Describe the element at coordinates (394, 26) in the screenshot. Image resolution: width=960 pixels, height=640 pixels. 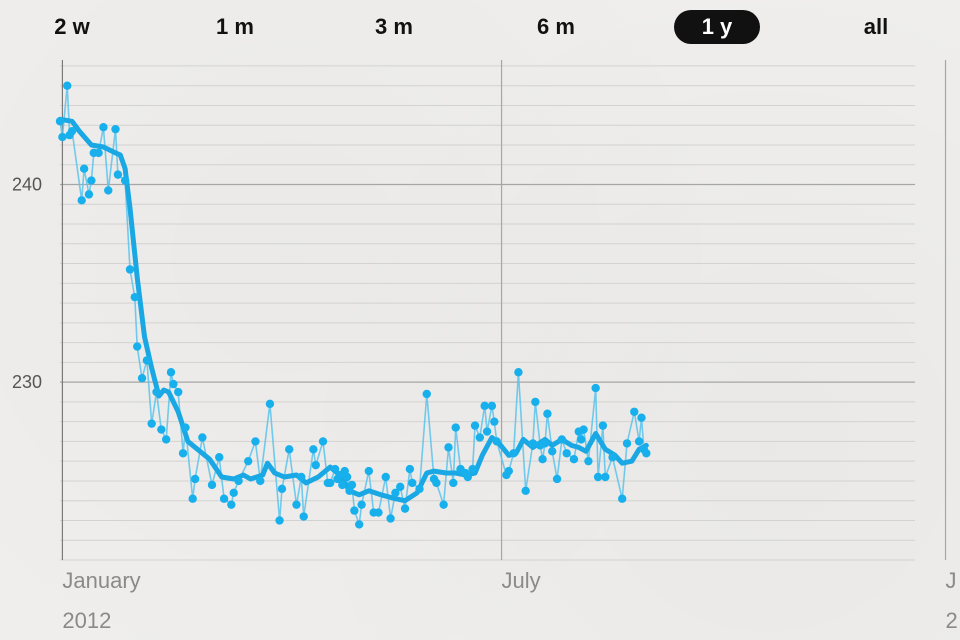
I see `range-option-3m: 3 m` at that location.